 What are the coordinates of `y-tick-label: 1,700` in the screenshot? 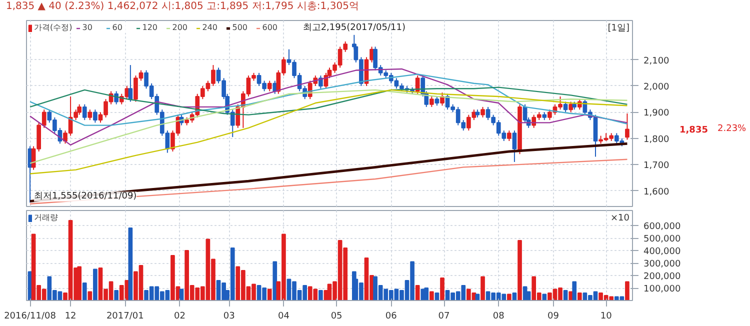 It's located at (657, 166).